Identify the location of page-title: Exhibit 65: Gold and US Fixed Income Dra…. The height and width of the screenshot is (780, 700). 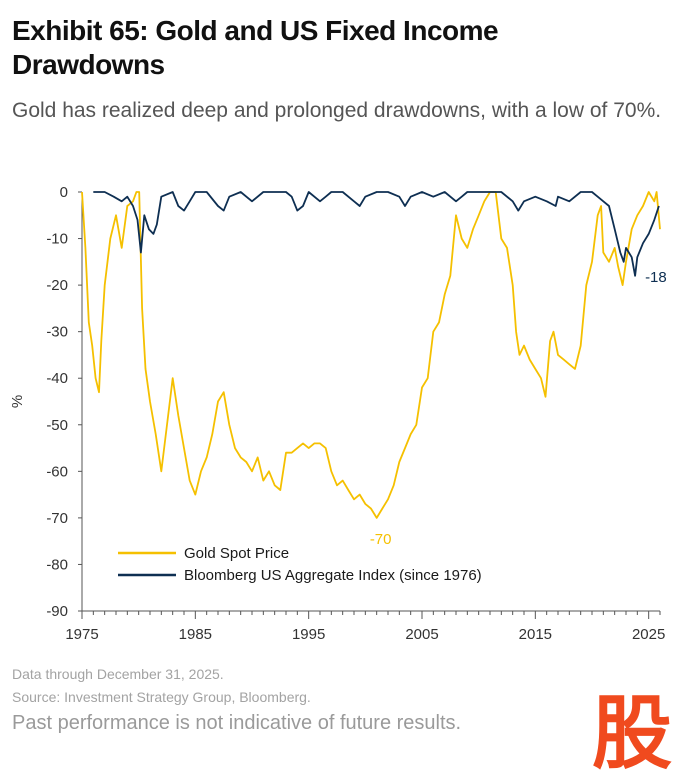
(255, 47).